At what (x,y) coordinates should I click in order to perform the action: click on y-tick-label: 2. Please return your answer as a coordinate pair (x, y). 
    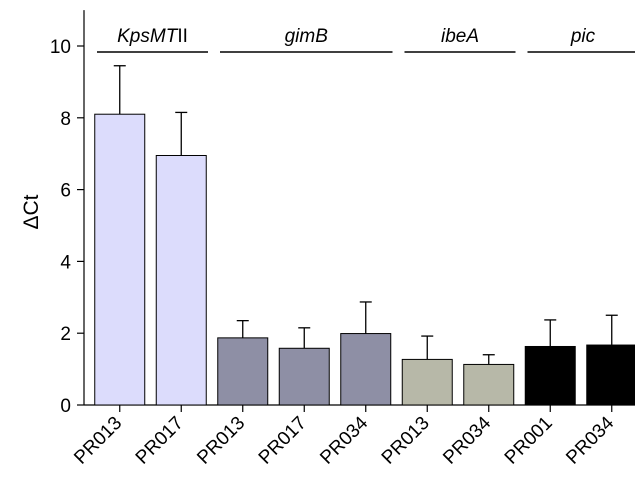
    Looking at the image, I should click on (65, 334).